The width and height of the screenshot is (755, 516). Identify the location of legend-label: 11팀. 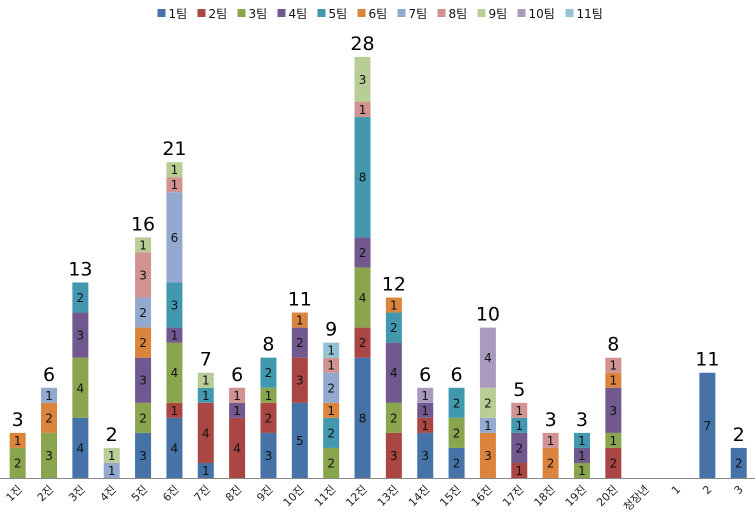
(590, 14).